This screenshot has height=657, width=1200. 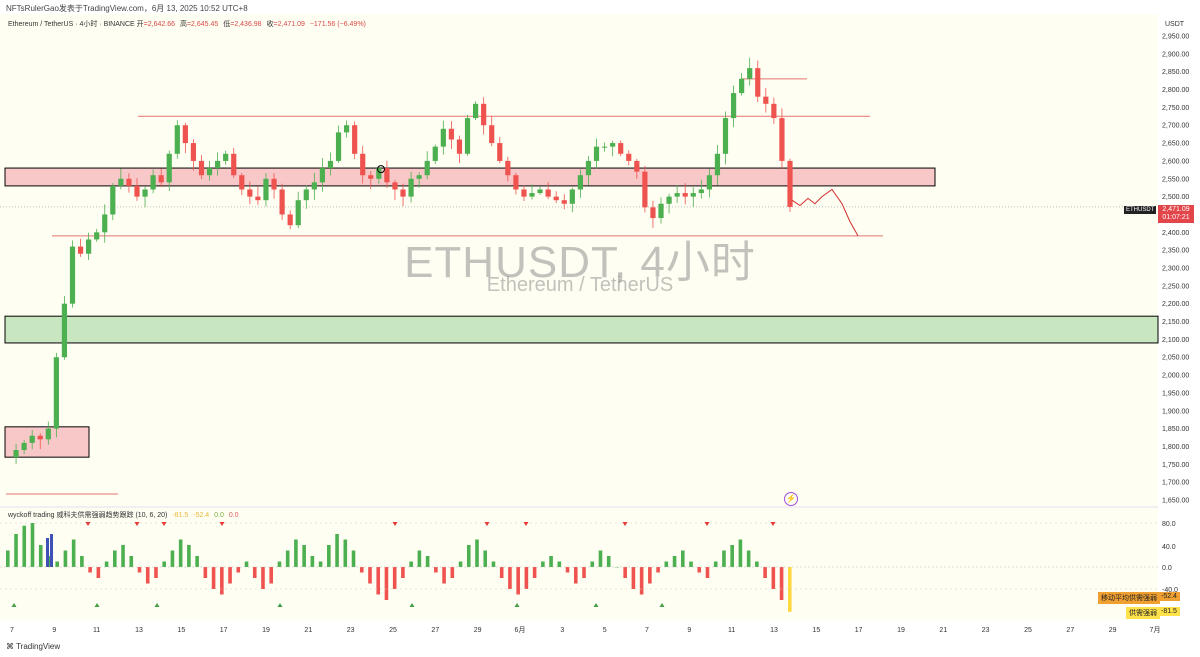 I want to click on indicator-name: wyckoff trading 威科夫供需强弱趋势跟踪 (10, 6, 20), so click(x=88, y=515).